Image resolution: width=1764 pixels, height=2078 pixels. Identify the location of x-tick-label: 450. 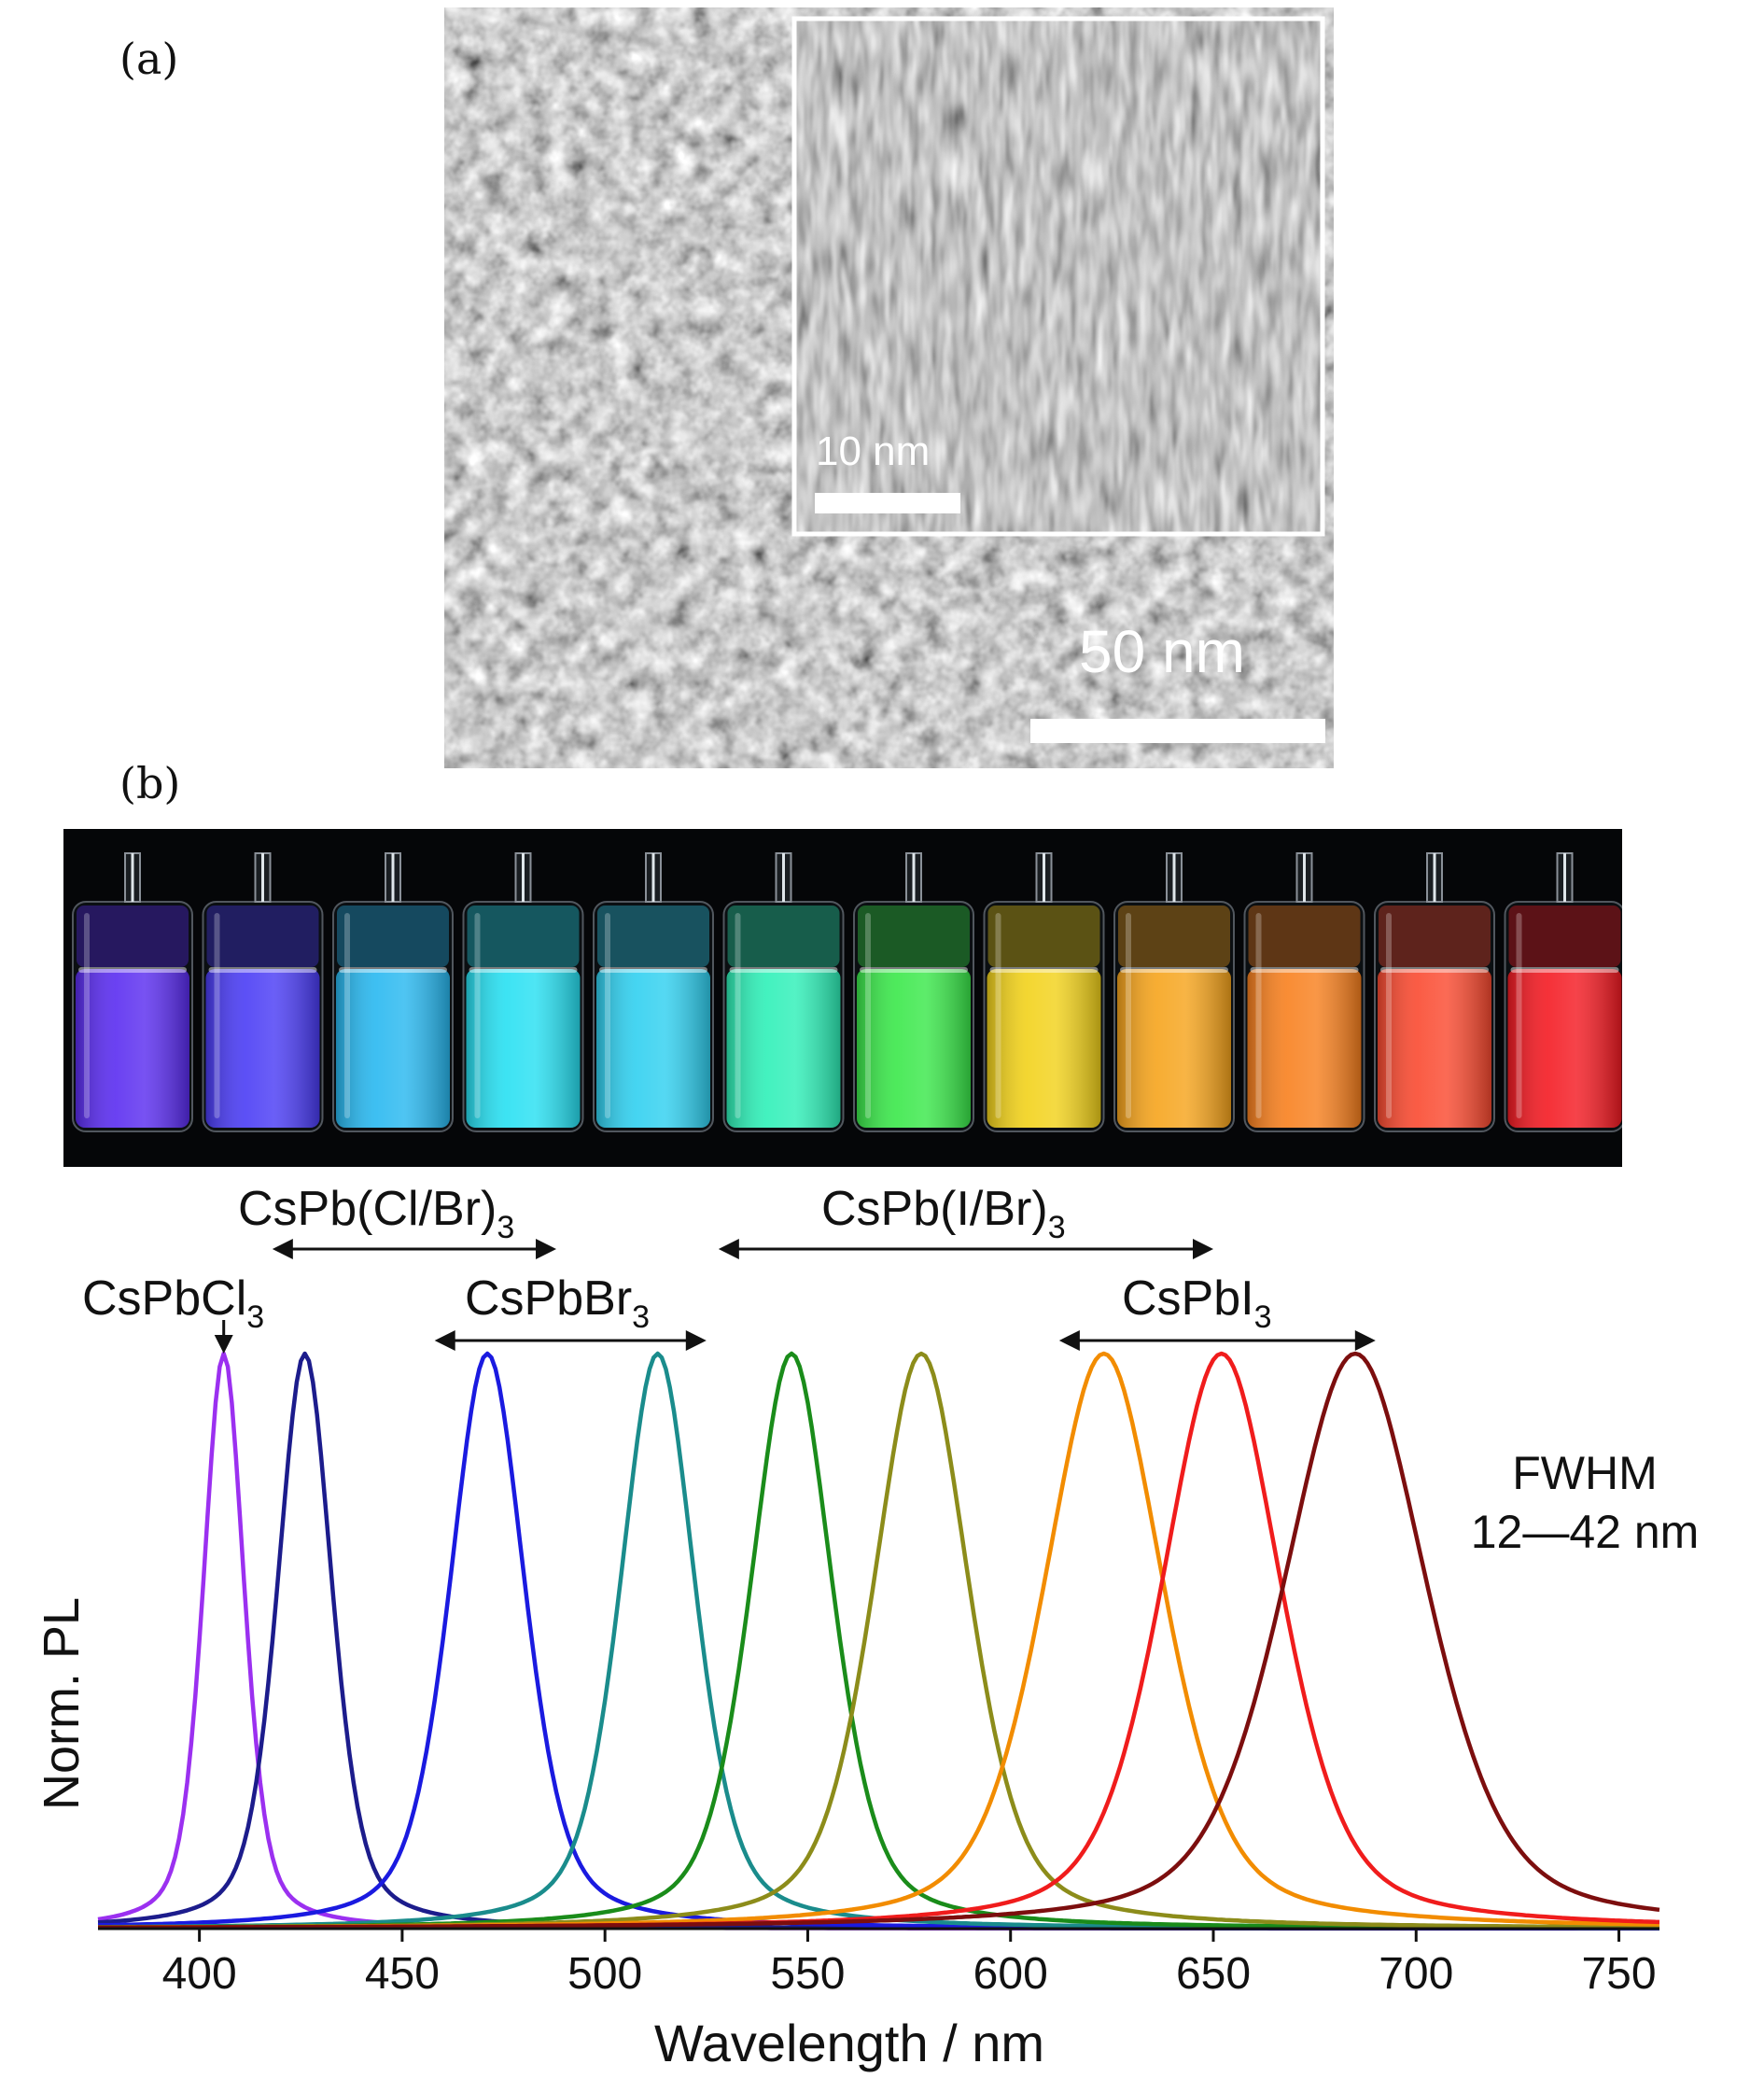
(402, 1974).